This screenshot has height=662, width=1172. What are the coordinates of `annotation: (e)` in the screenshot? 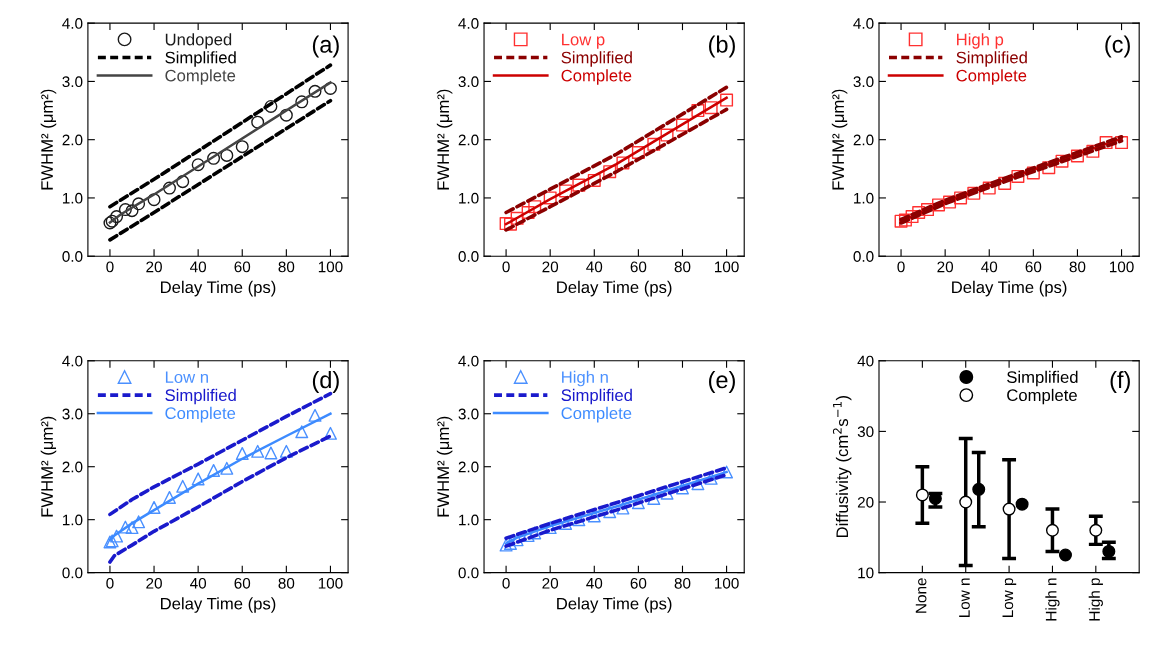 It's located at (722, 381).